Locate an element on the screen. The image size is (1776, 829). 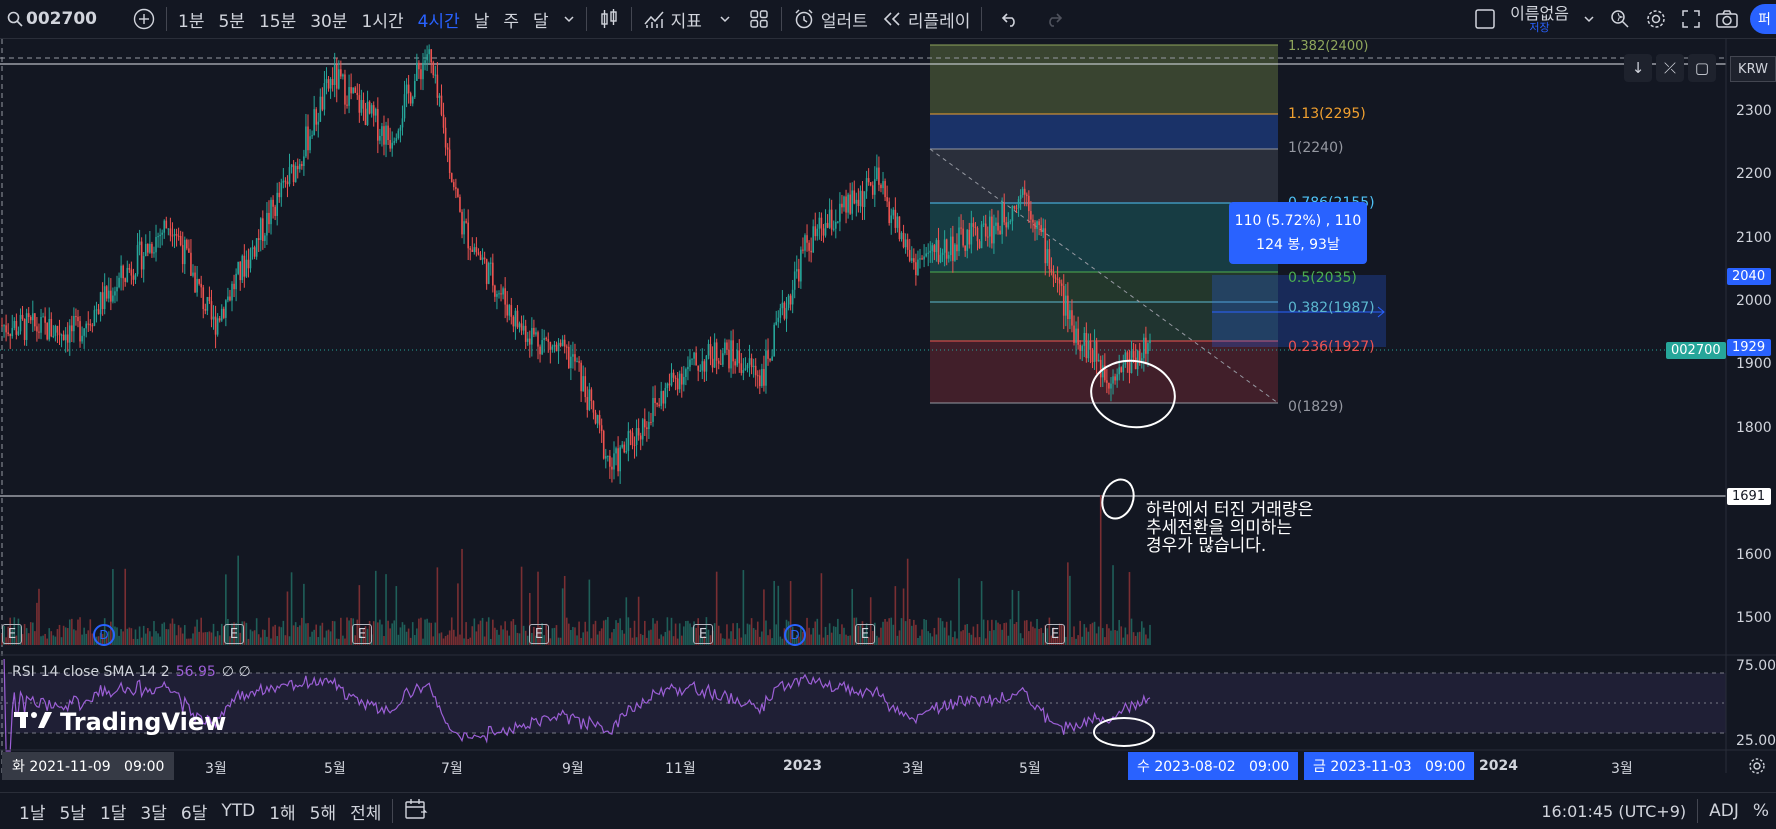
tradingview-logo: TradingView is located at coordinates (120, 722).